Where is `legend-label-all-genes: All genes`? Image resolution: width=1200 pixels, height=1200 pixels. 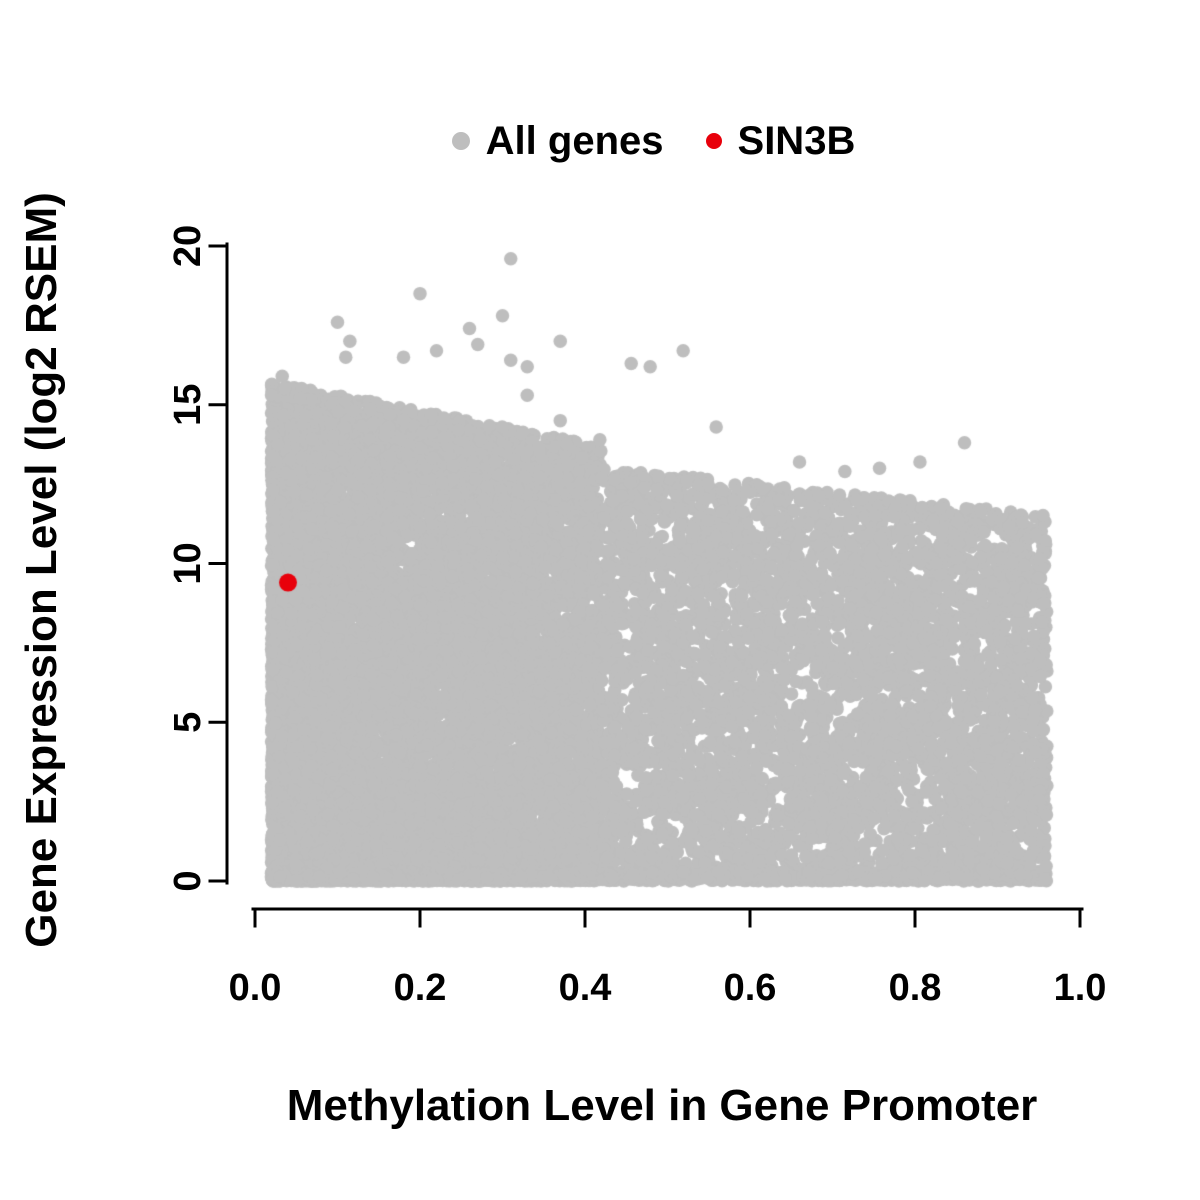
legend-label-all-genes: All genes is located at coordinates (574, 141).